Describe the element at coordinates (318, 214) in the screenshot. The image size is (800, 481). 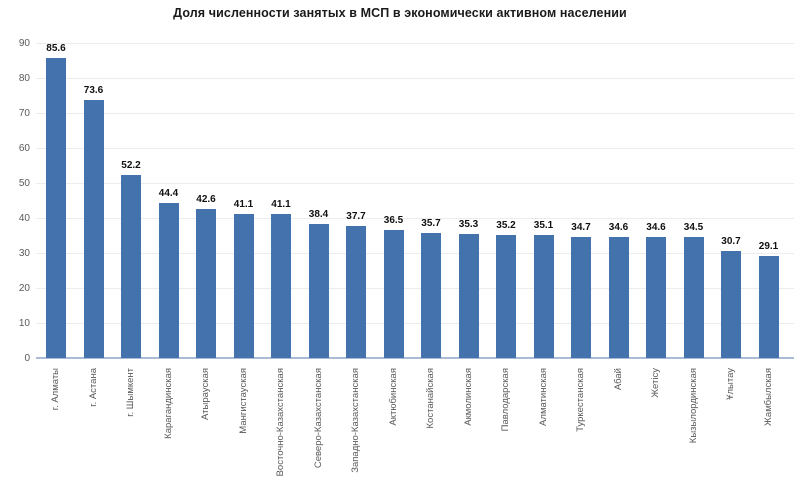
I see `bar-value-label: 38.4` at that location.